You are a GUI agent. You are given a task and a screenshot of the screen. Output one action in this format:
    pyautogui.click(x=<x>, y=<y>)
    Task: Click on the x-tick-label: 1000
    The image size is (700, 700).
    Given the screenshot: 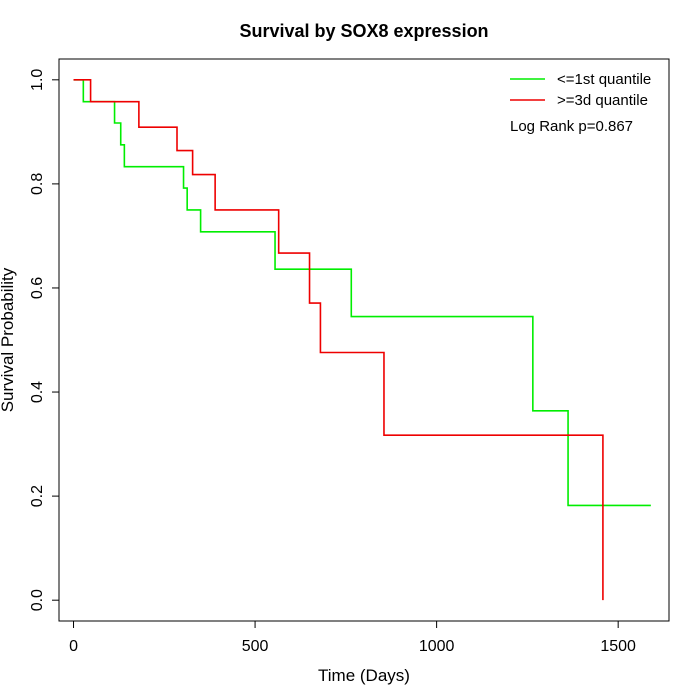 What is the action you would take?
    pyautogui.click(x=437, y=646)
    